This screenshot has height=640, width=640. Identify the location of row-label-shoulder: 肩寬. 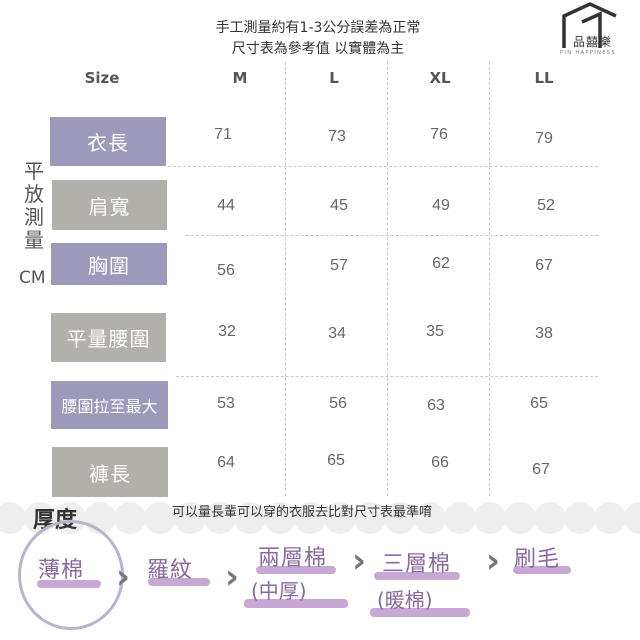
(109, 205).